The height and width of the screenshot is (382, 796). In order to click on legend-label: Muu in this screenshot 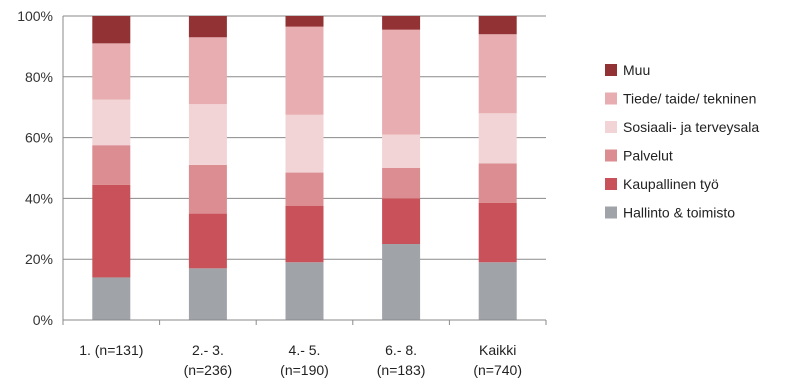, I will do `click(636, 70)`.